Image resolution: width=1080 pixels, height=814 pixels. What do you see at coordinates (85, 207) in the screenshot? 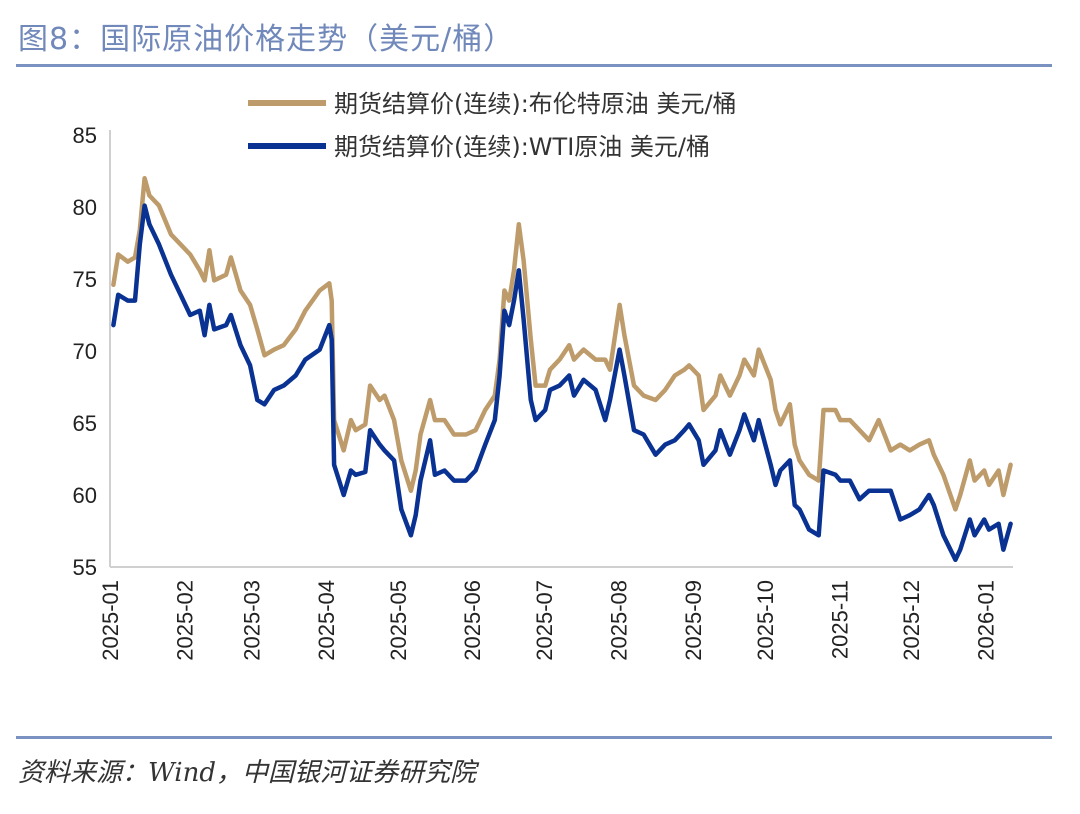
I see `y-tick-label: 80` at bounding box center [85, 207].